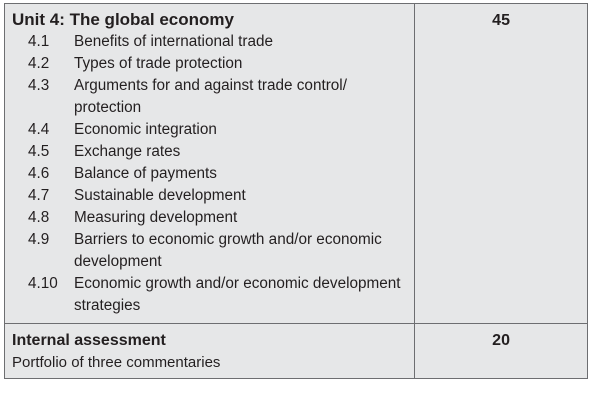  What do you see at coordinates (39, 129) in the screenshot?
I see `subtopic-number: 4.4` at bounding box center [39, 129].